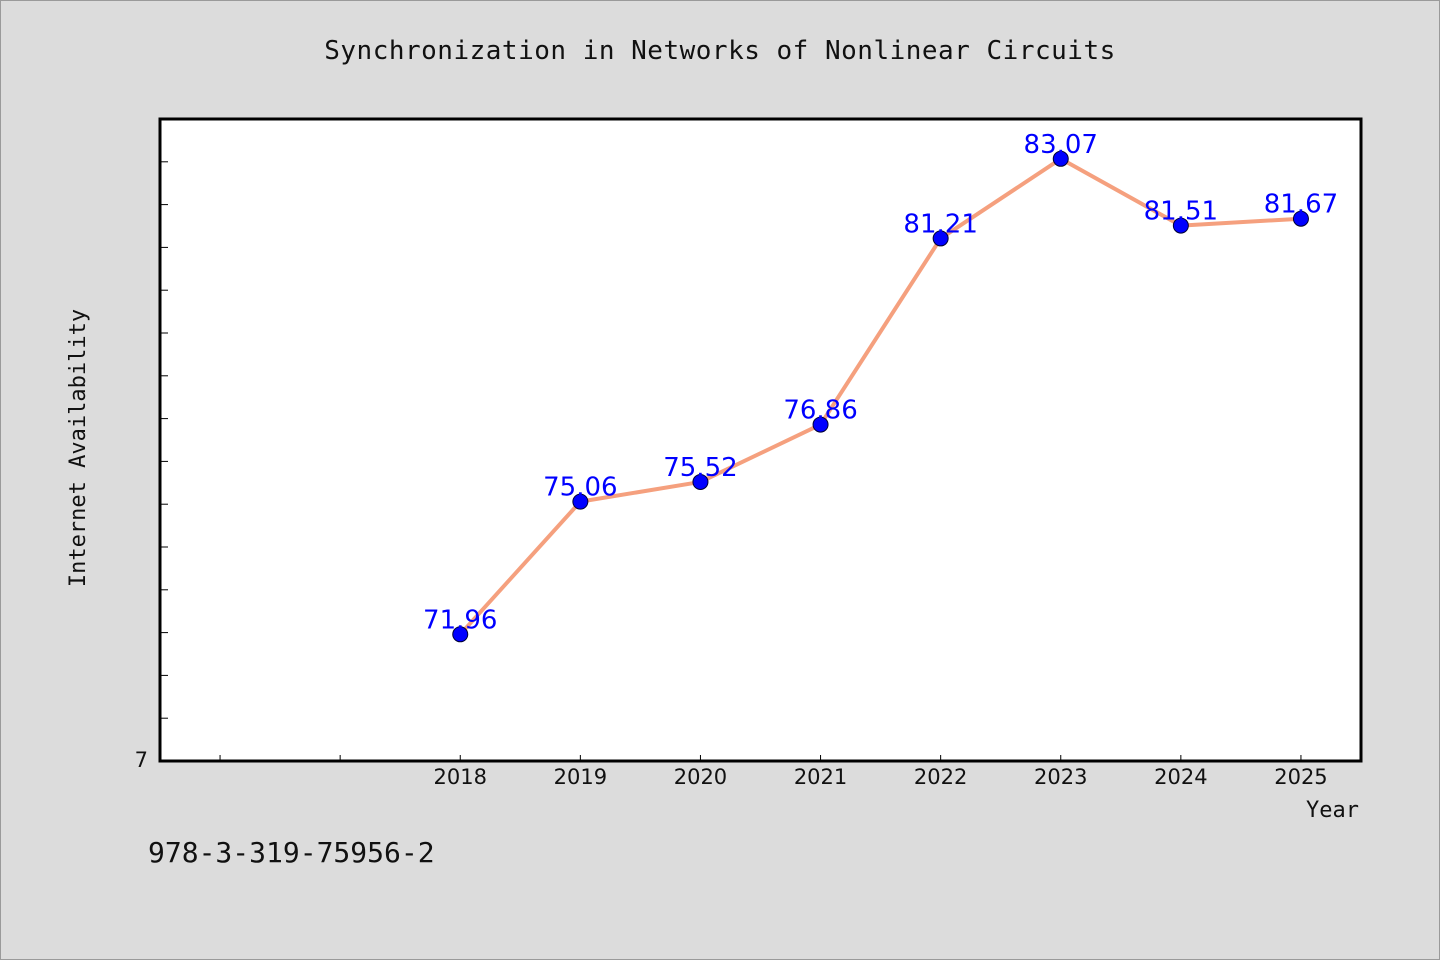  I want to click on x-tick-label: 2021, so click(820, 777).